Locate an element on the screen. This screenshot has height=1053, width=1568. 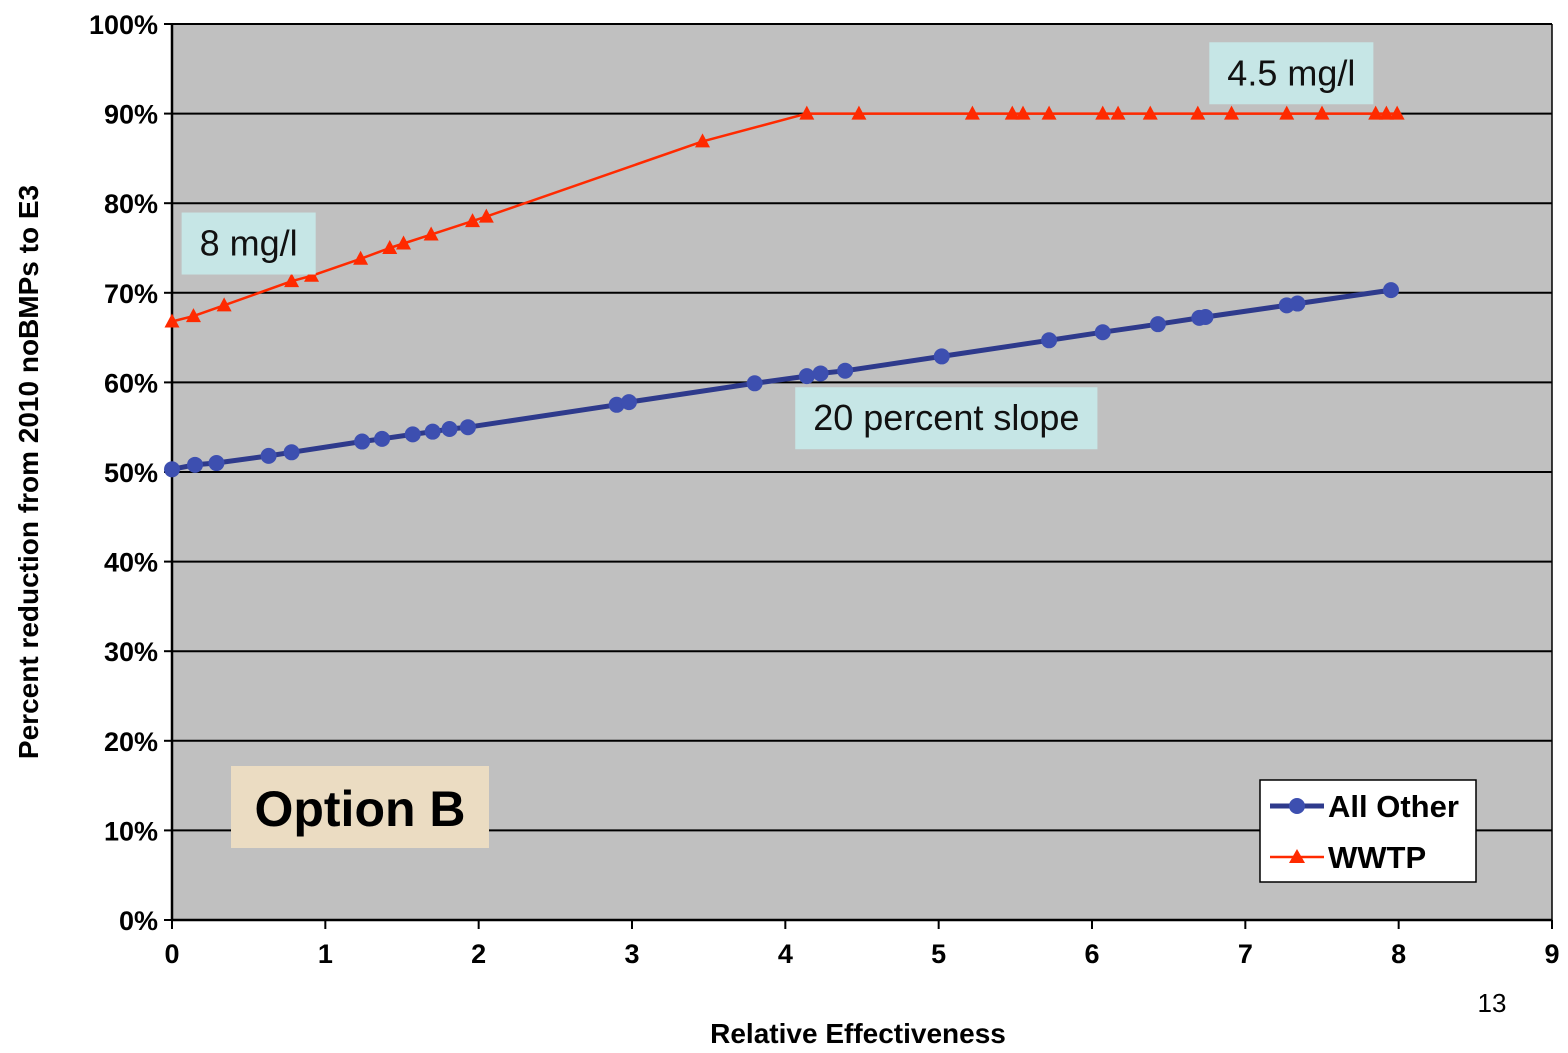
legend: All Other WWTP is located at coordinates (1368, 831).